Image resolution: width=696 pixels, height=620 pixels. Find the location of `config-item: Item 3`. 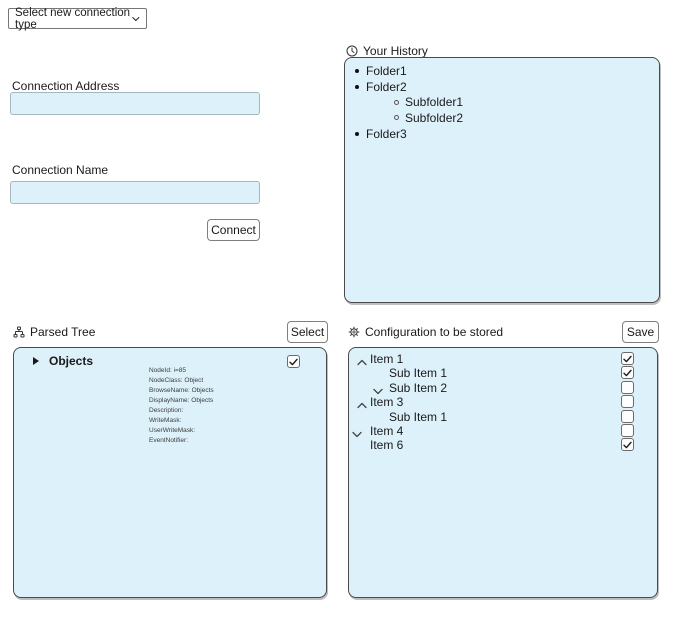

config-item: Item 3 is located at coordinates (503, 402).